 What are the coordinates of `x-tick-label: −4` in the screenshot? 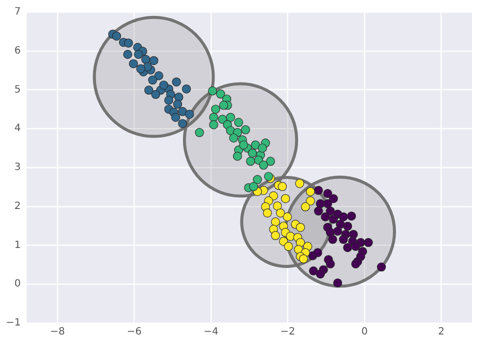 It's located at (211, 332).